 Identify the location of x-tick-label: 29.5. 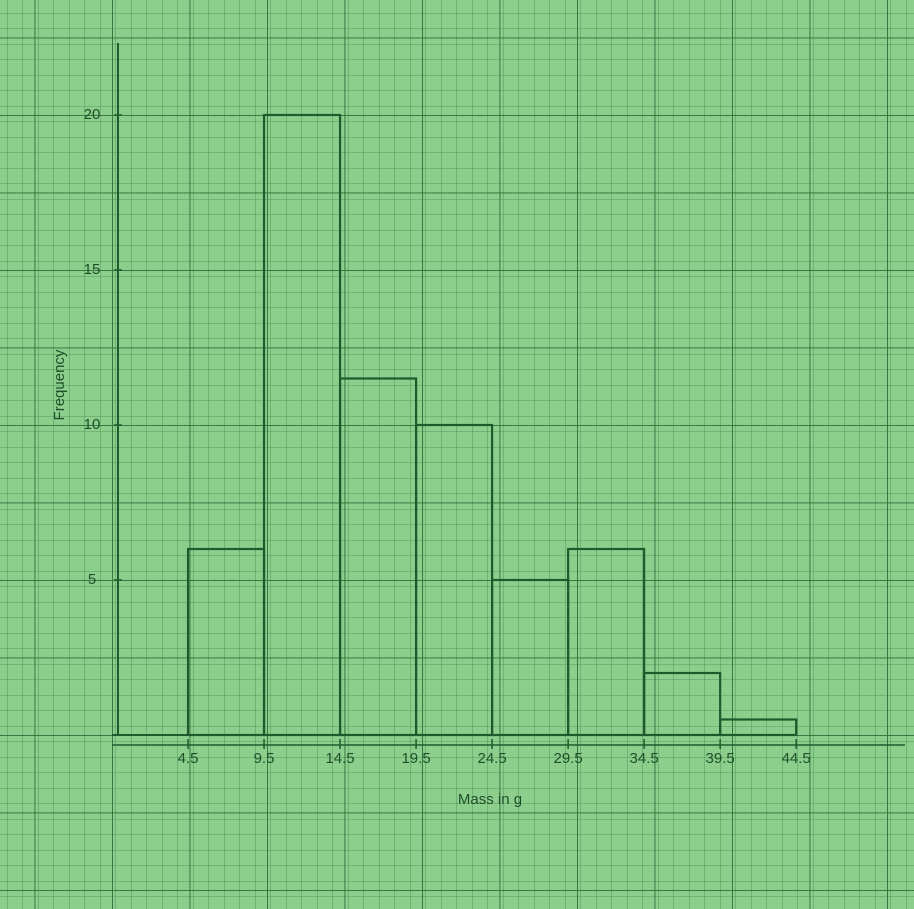
(568, 758).